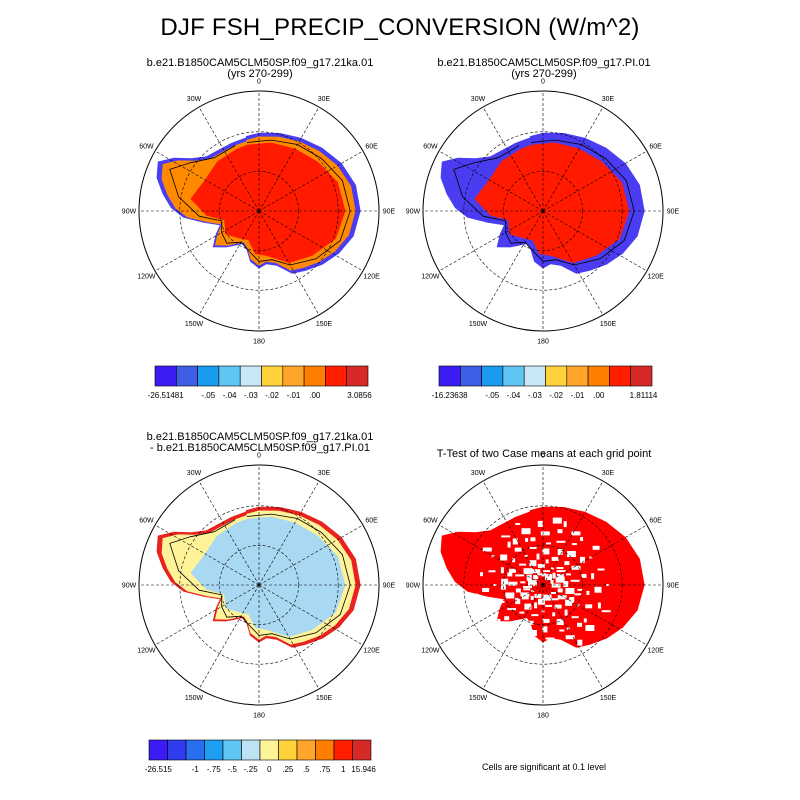  What do you see at coordinates (325, 769) in the screenshot?
I see `colorbar-label: .75` at bounding box center [325, 769].